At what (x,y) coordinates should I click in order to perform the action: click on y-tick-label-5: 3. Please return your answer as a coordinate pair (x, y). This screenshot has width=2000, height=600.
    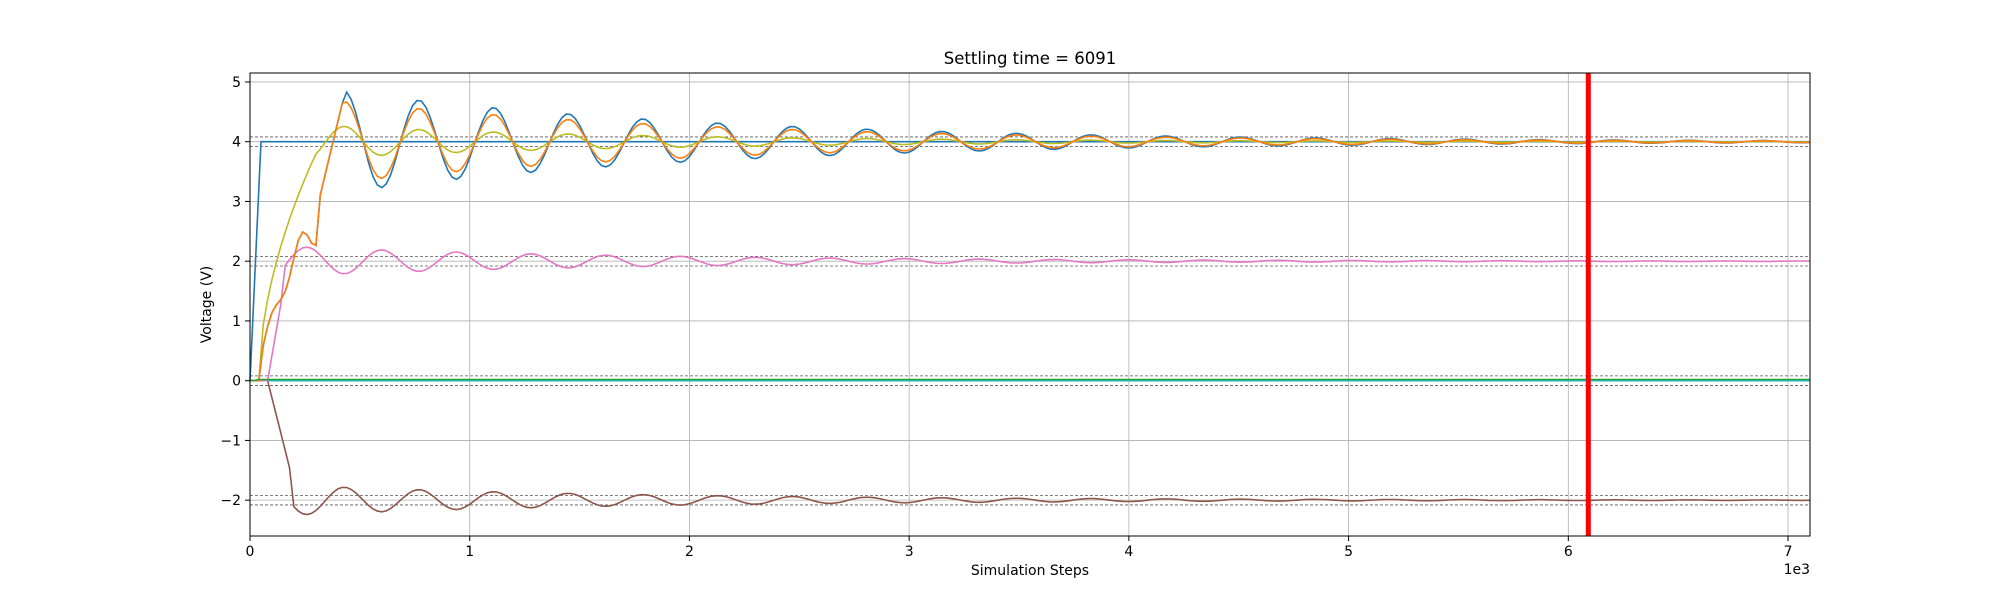
    Looking at the image, I should click on (236, 202).